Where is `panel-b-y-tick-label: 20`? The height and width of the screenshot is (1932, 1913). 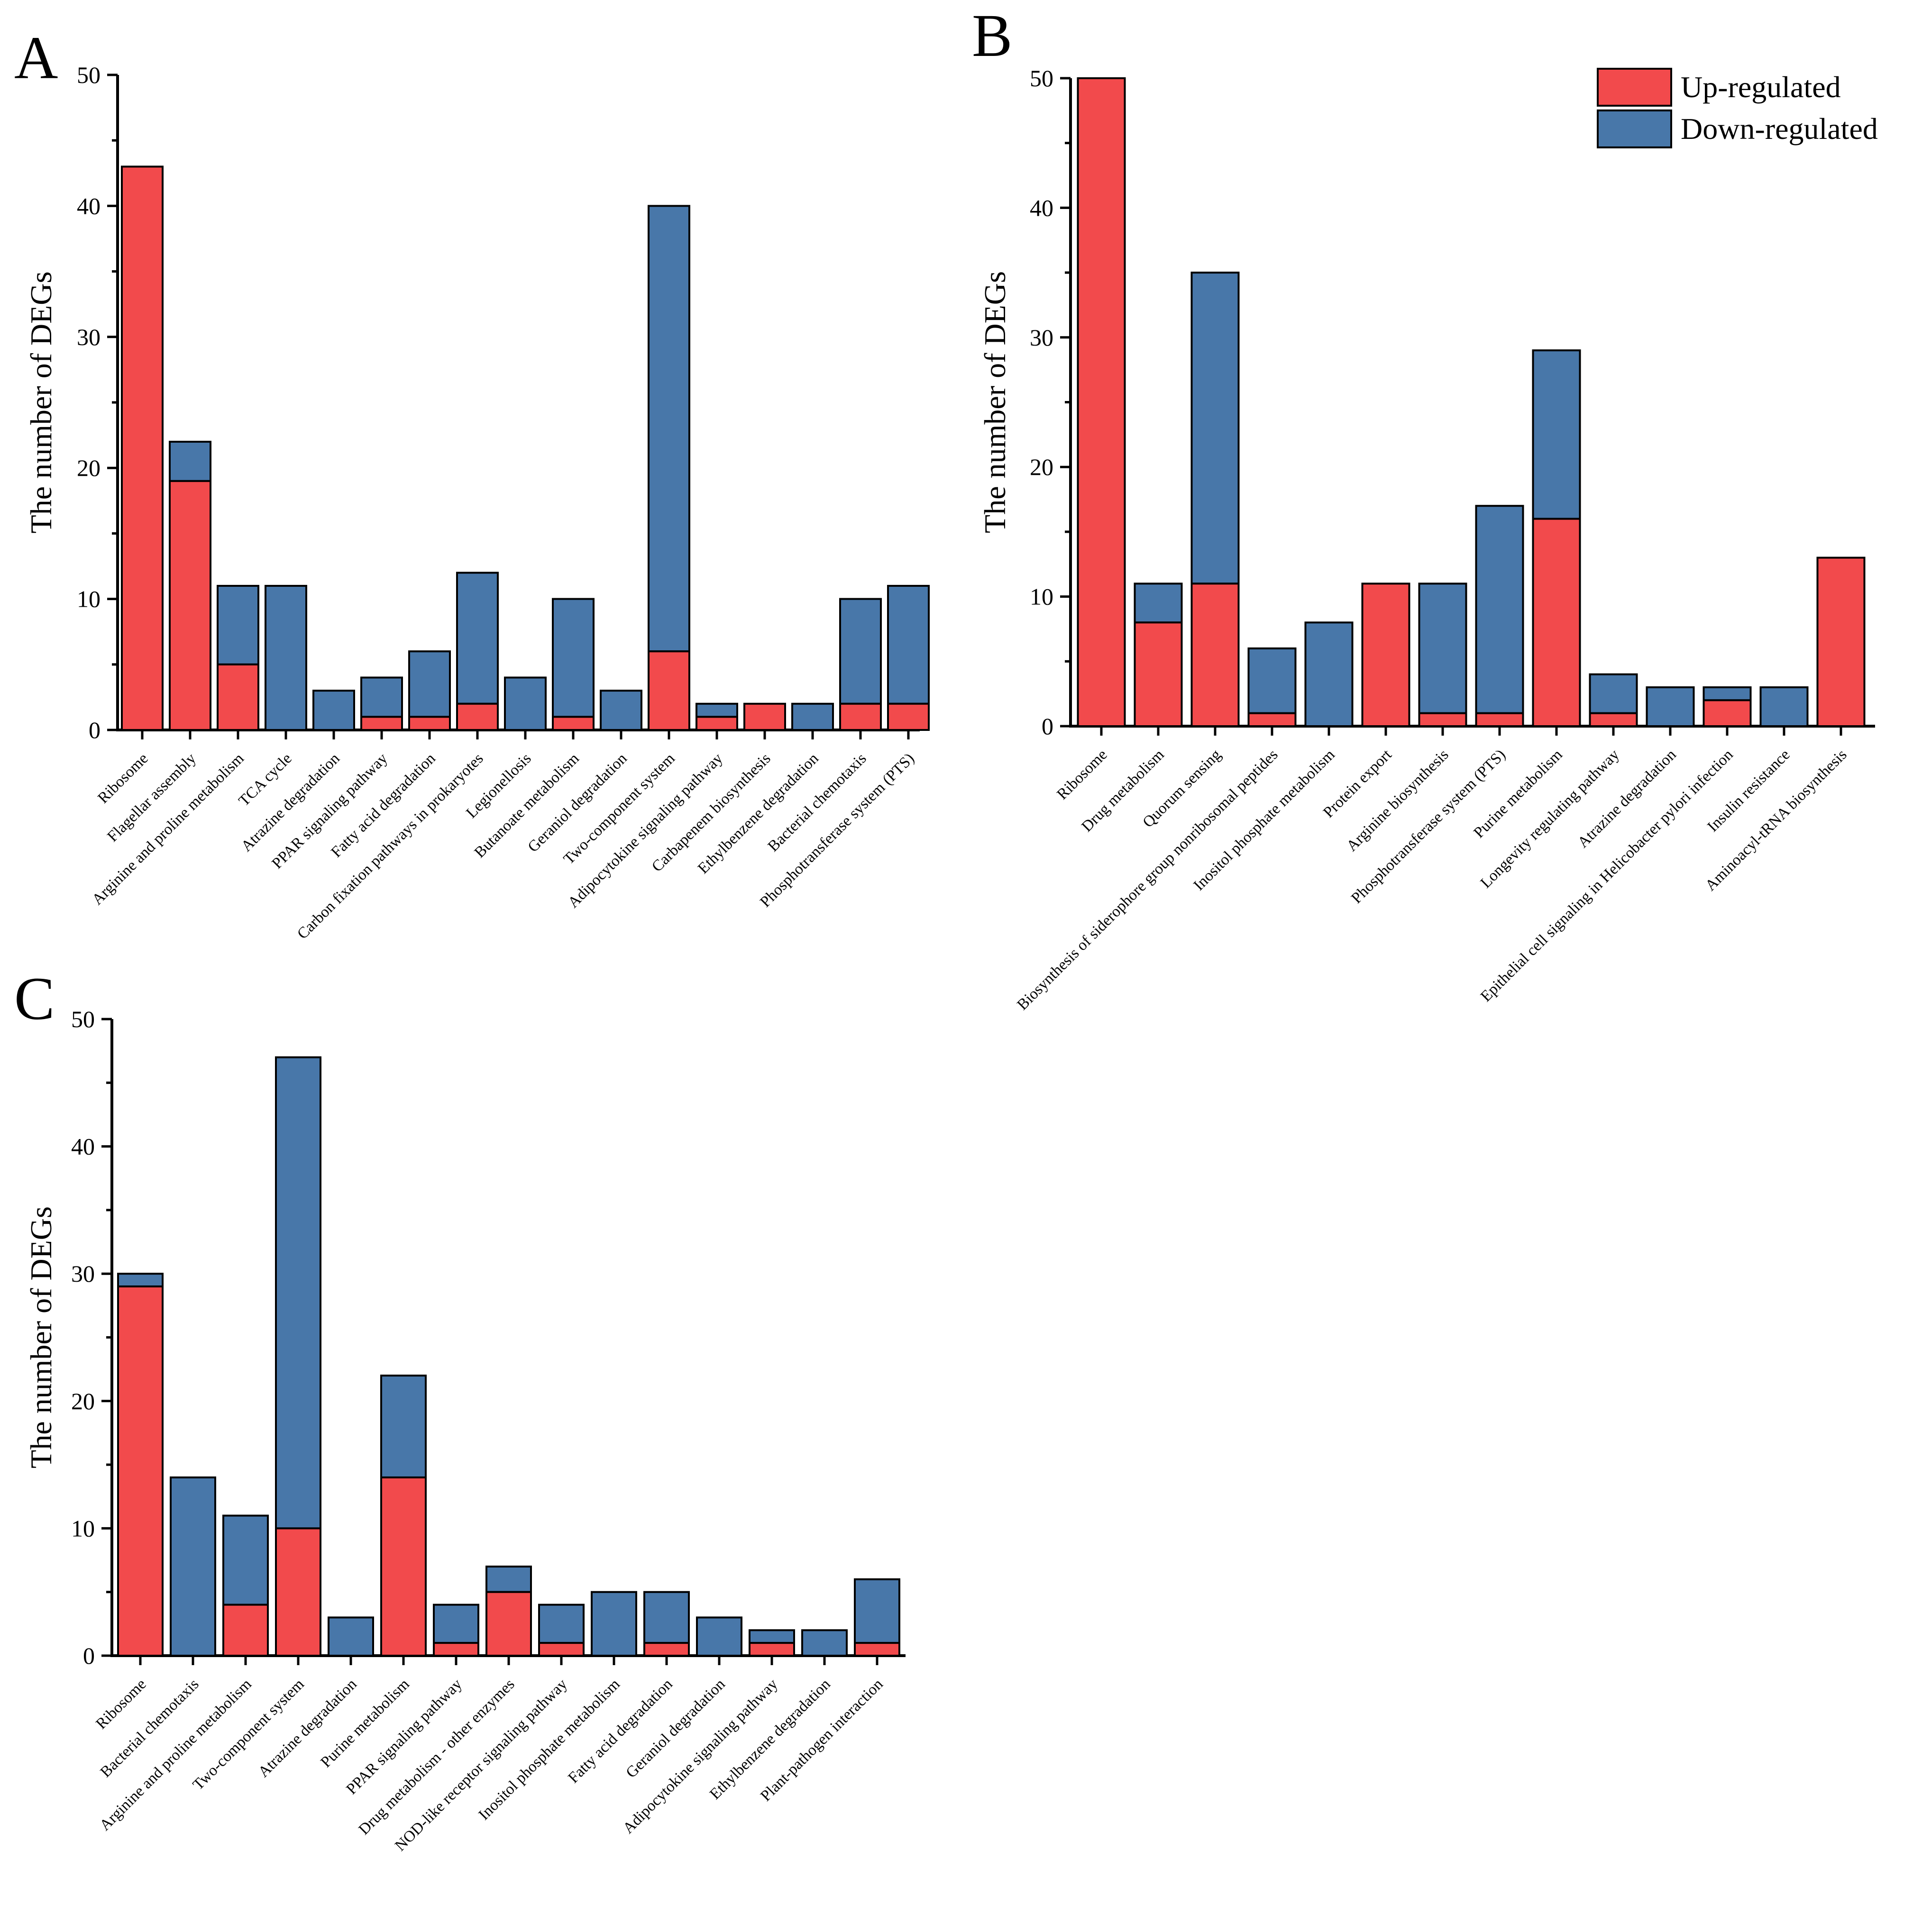 panel-b-y-tick-label: 20 is located at coordinates (1041, 467).